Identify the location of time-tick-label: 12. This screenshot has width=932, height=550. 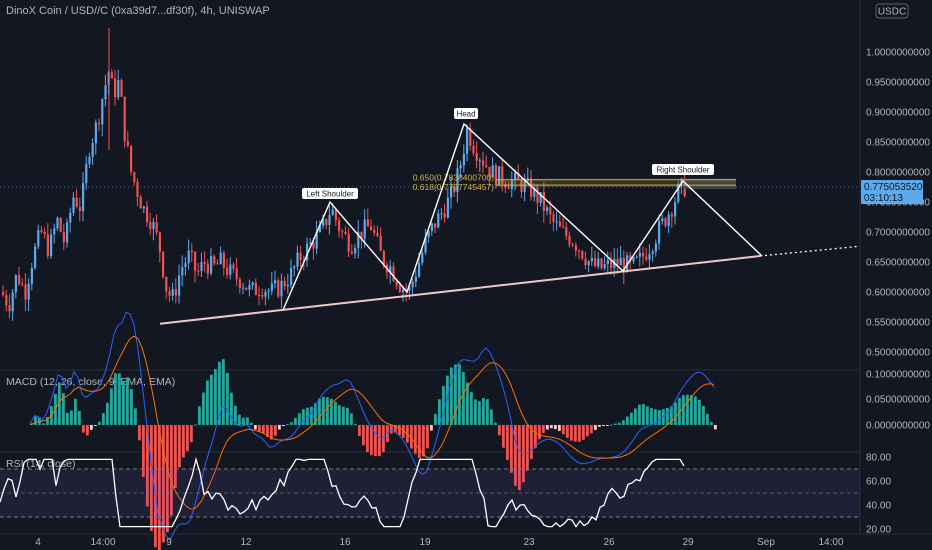
(246, 542).